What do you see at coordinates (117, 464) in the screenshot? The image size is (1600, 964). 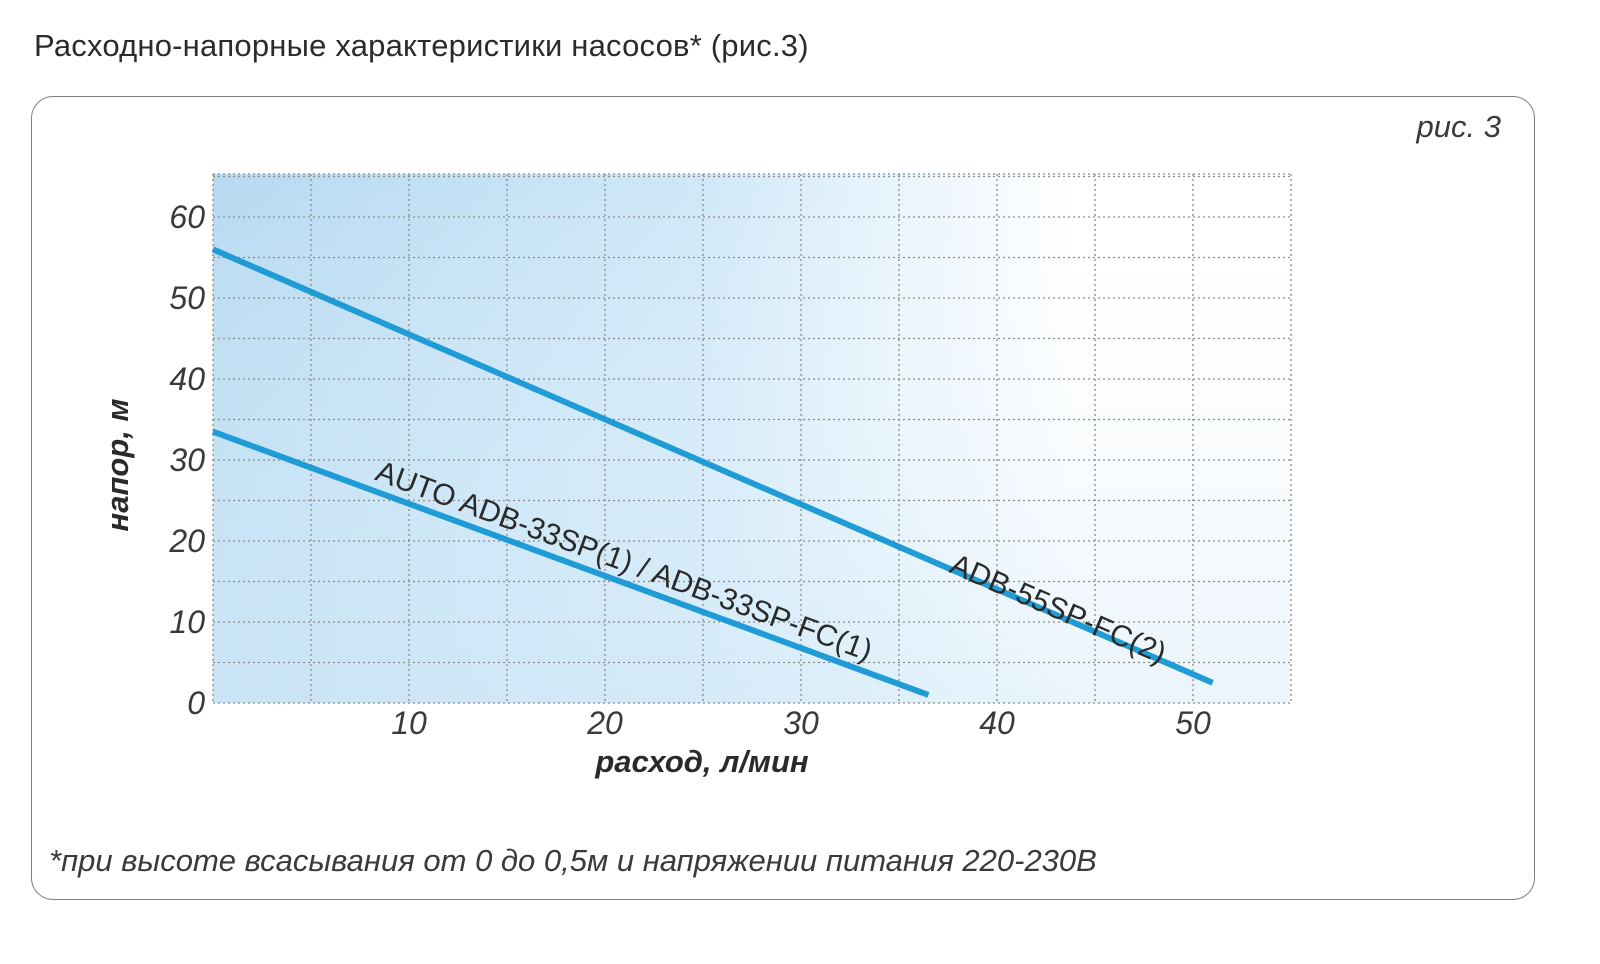 I see `y-axis-title: напор, м` at bounding box center [117, 464].